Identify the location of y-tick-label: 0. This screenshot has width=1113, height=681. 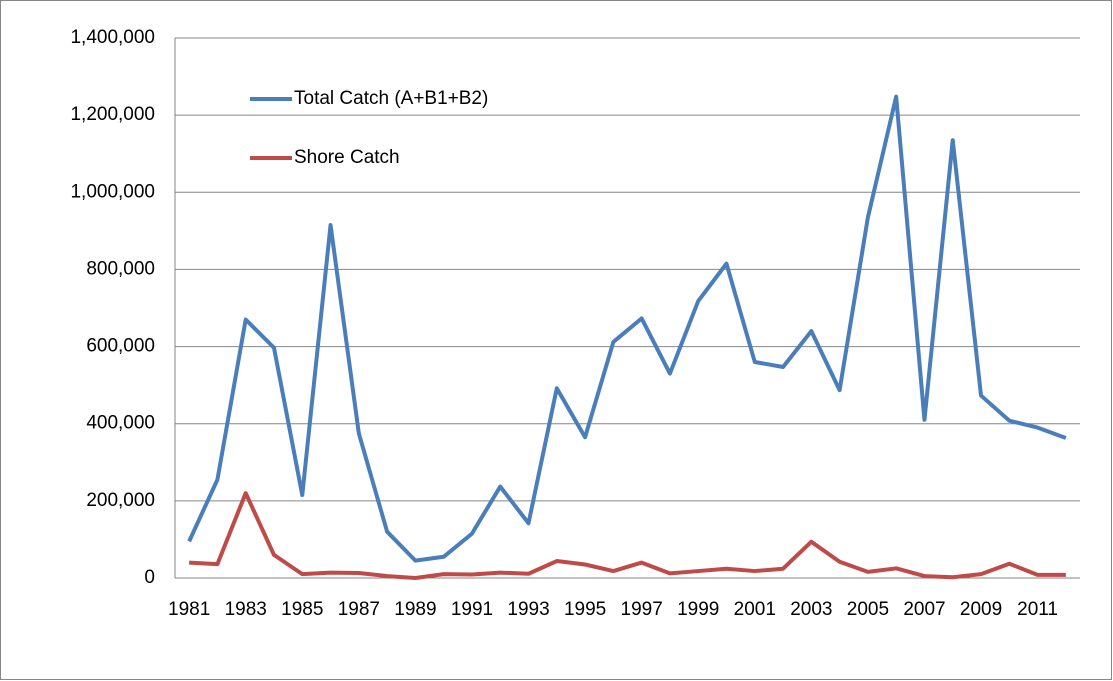
(149, 577).